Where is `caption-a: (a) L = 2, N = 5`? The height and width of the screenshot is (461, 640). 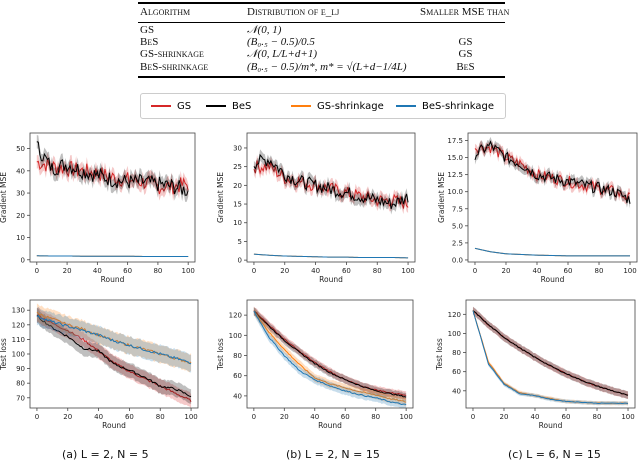
caption-a: (a) L = 2, N = 5 is located at coordinates (105, 454).